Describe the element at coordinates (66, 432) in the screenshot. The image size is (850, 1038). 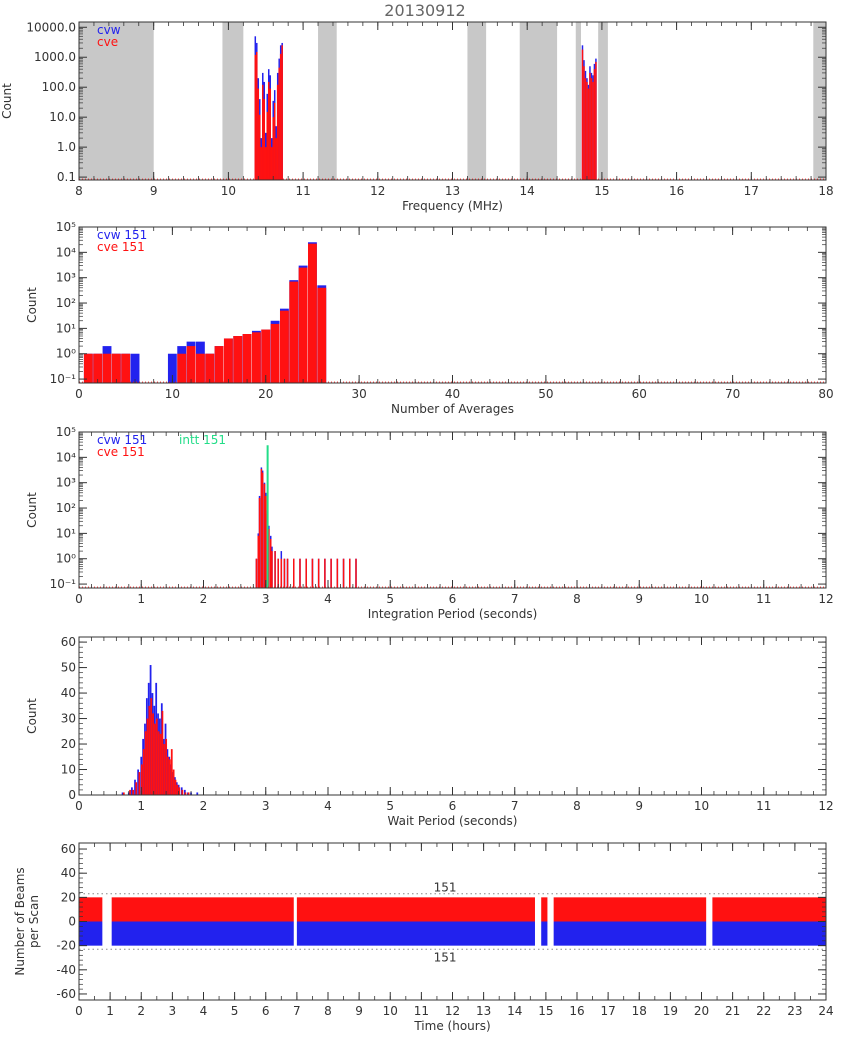
I see `y-tick-label: 10⁵` at that location.